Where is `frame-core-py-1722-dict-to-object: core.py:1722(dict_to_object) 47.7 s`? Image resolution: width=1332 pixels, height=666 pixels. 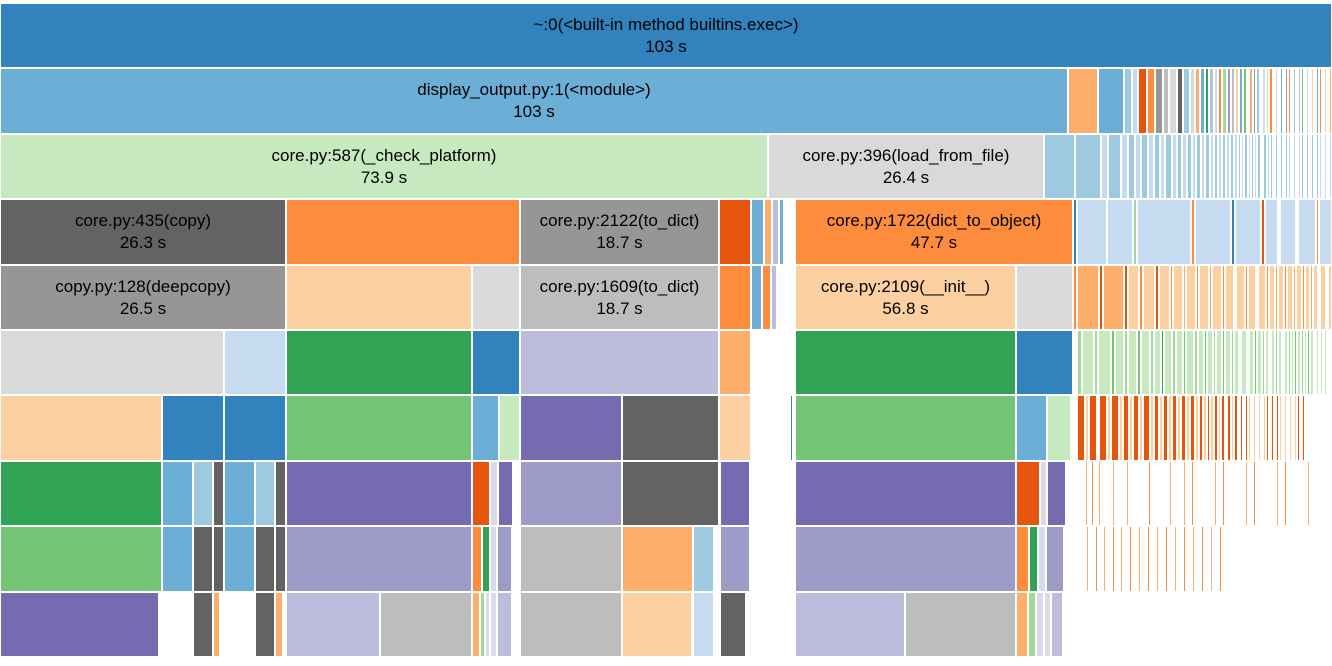 frame-core-py-1722-dict-to-object: core.py:1722(dict_to_object) 47.7 s is located at coordinates (934, 232).